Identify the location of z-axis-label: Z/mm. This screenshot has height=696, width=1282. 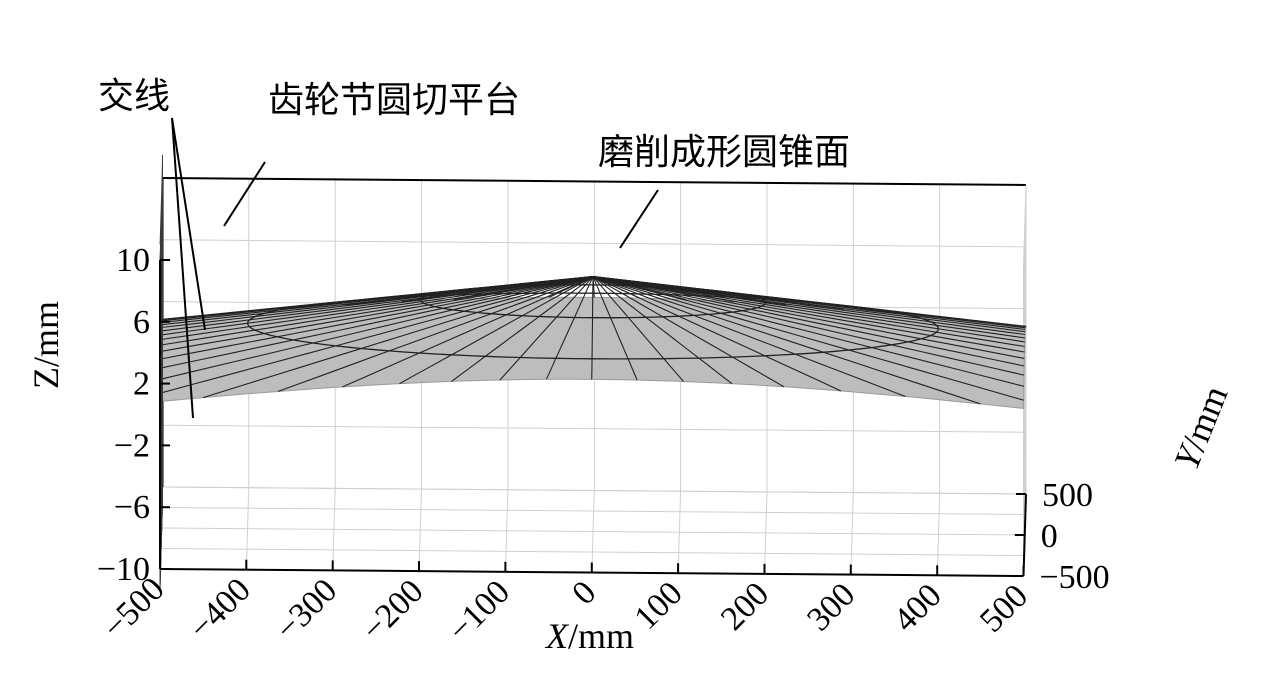
(46, 345).